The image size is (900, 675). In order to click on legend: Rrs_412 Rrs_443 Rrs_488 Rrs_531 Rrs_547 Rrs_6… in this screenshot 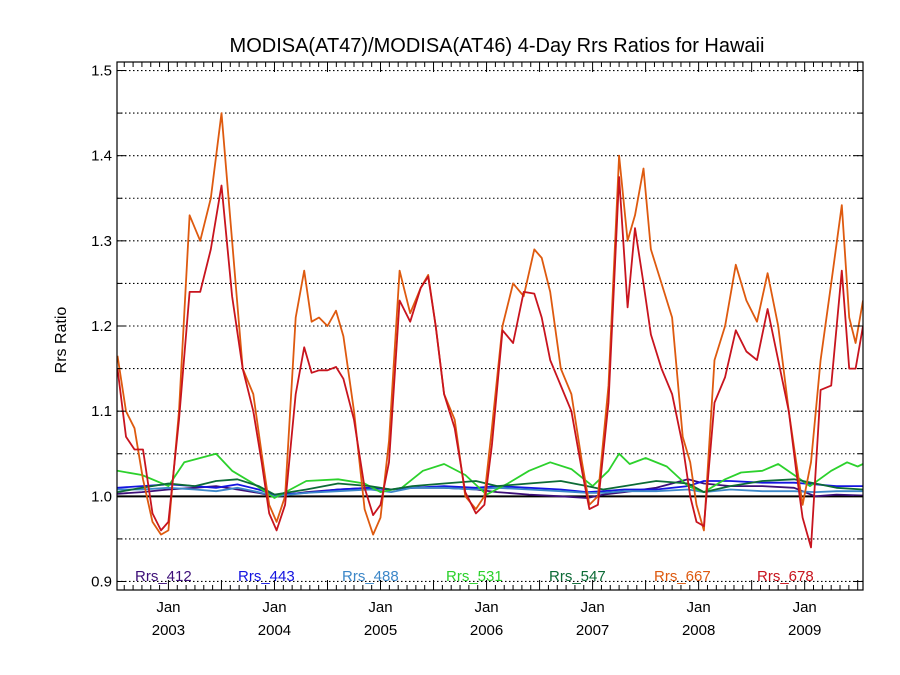, I will do `click(474, 576)`.